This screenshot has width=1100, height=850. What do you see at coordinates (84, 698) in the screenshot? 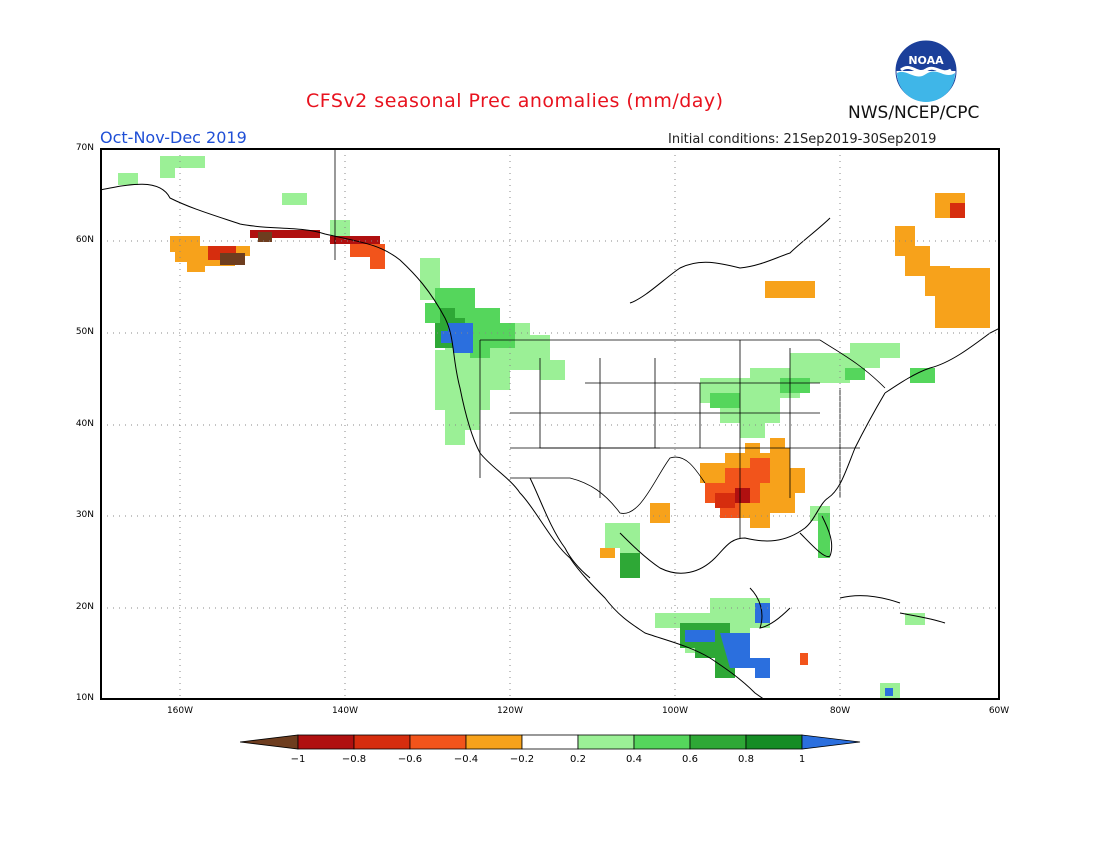
I see `lat-label-10n: 10N` at bounding box center [84, 698].